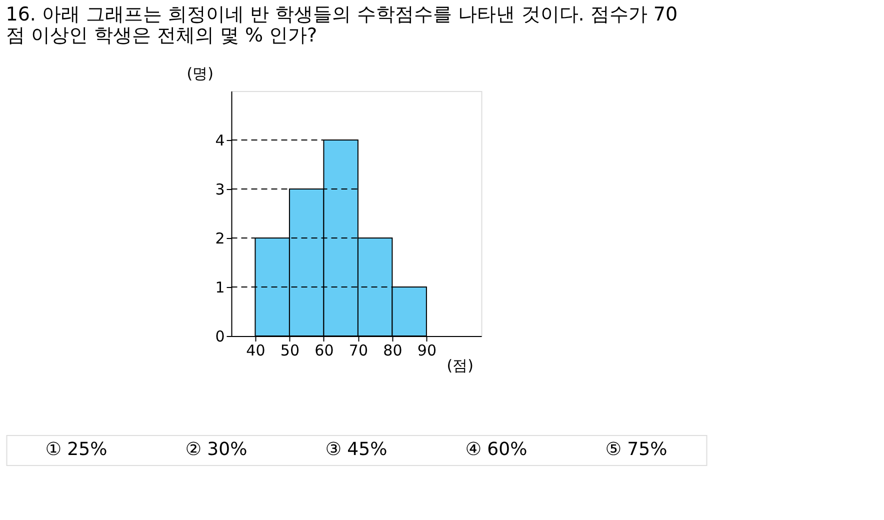 This screenshot has width=884, height=520. What do you see at coordinates (356, 449) in the screenshot?
I see `text: ③ 45%` at bounding box center [356, 449].